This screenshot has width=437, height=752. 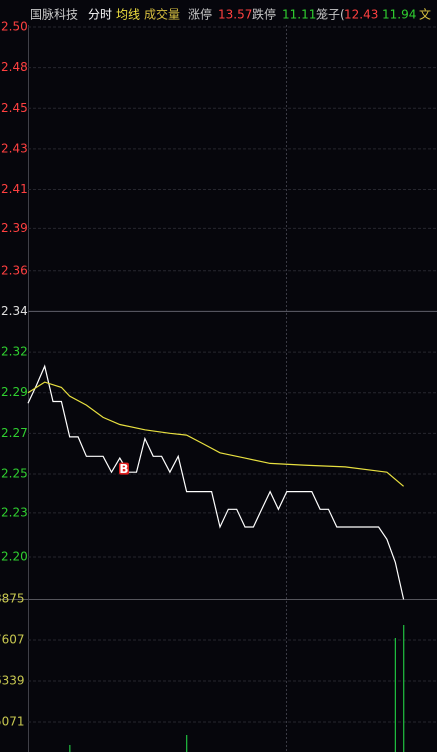 I want to click on y-tick-label: 2.45, so click(x=14, y=108).